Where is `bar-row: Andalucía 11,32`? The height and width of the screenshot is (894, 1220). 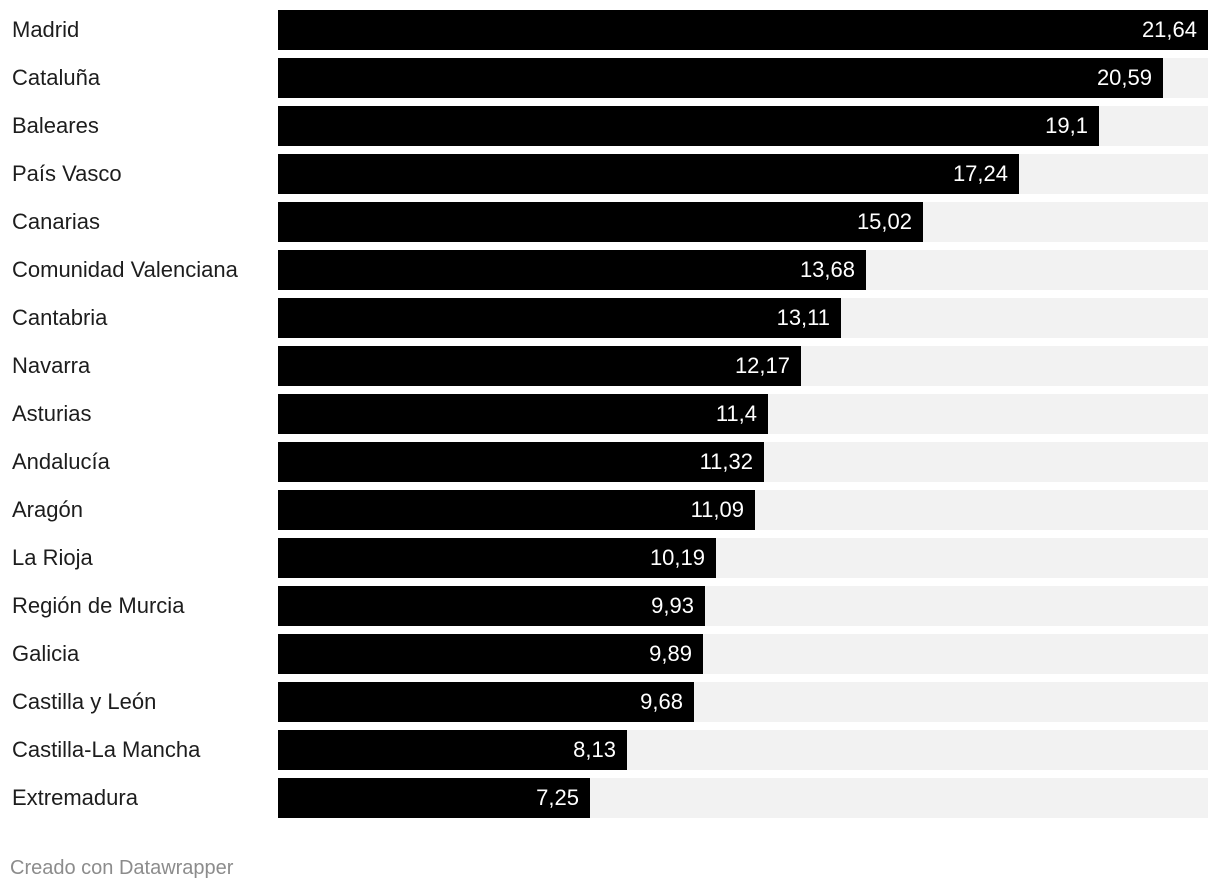
bar-row: Andalucía 11,32 is located at coordinates (610, 462).